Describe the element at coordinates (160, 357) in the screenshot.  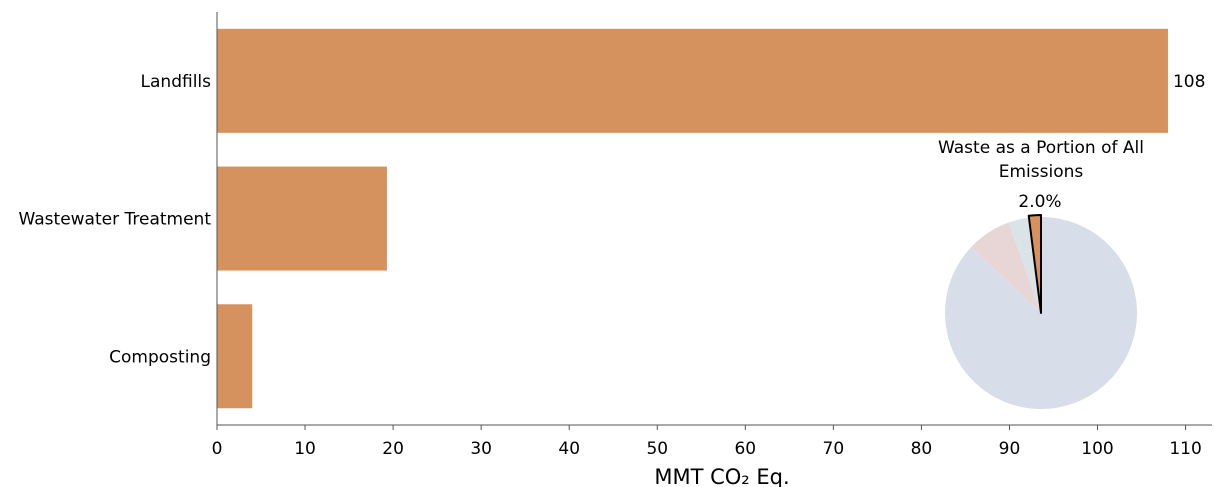
I see `y-tick-label-composting: Composting` at that location.